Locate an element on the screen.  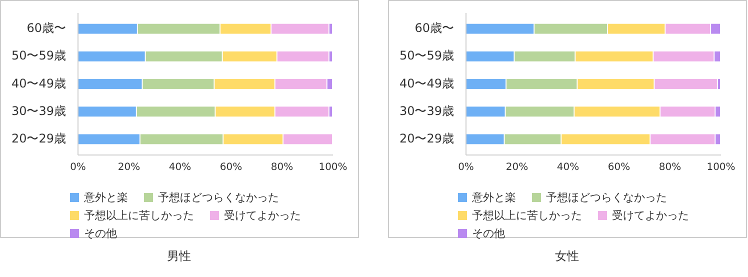
text: 女性 is located at coordinates (567, 256).